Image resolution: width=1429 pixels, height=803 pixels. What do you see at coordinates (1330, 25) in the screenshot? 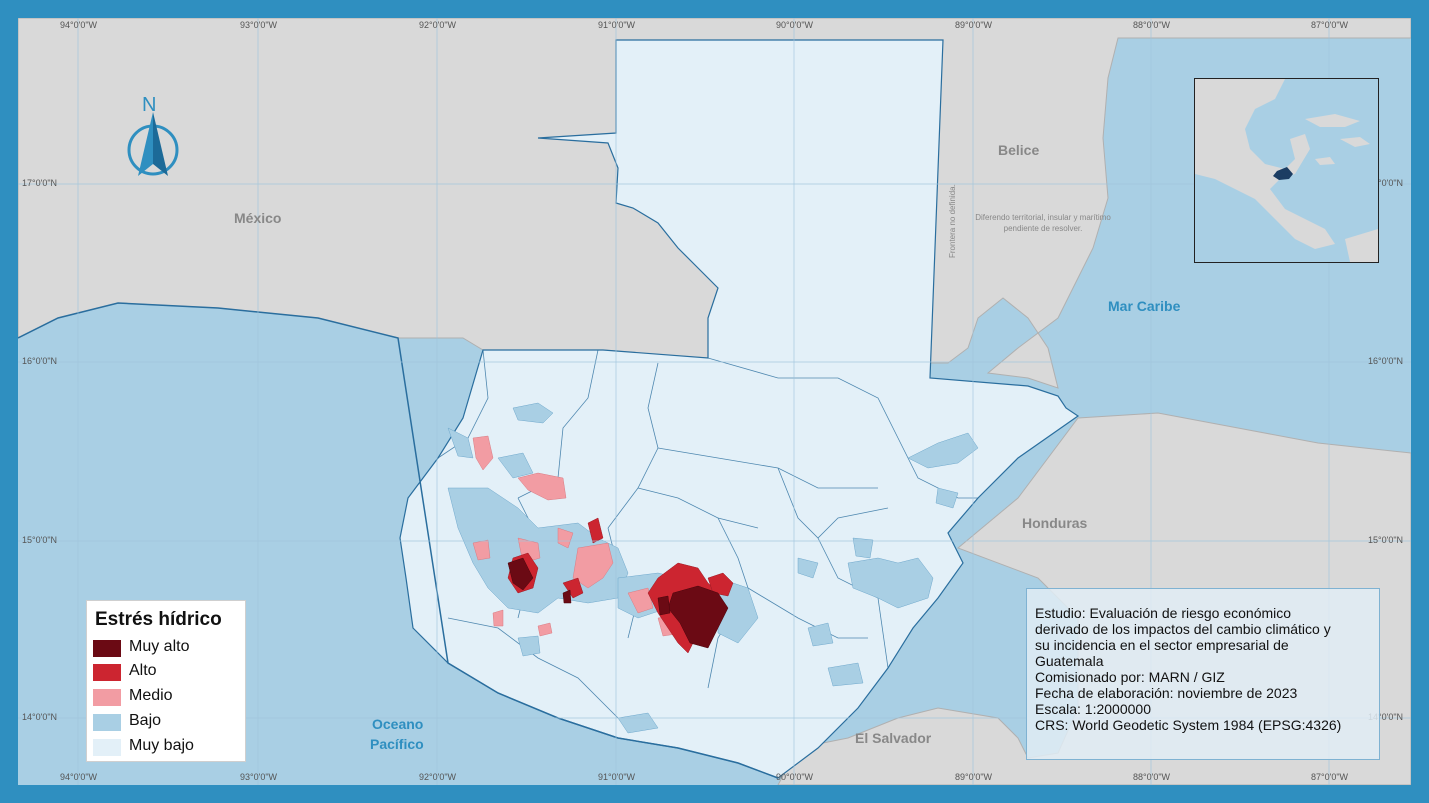
I see `grid-label-top-7: 87°0'0"W` at bounding box center [1330, 25].